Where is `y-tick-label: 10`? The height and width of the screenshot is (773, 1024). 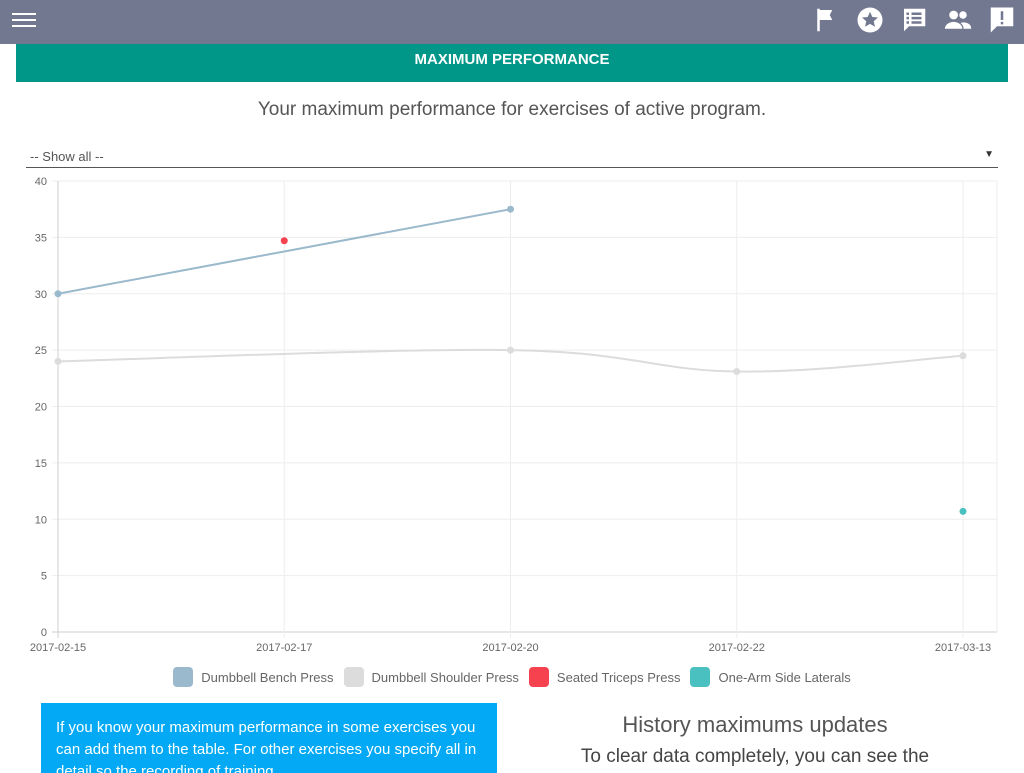 y-tick-label: 10 is located at coordinates (41, 520).